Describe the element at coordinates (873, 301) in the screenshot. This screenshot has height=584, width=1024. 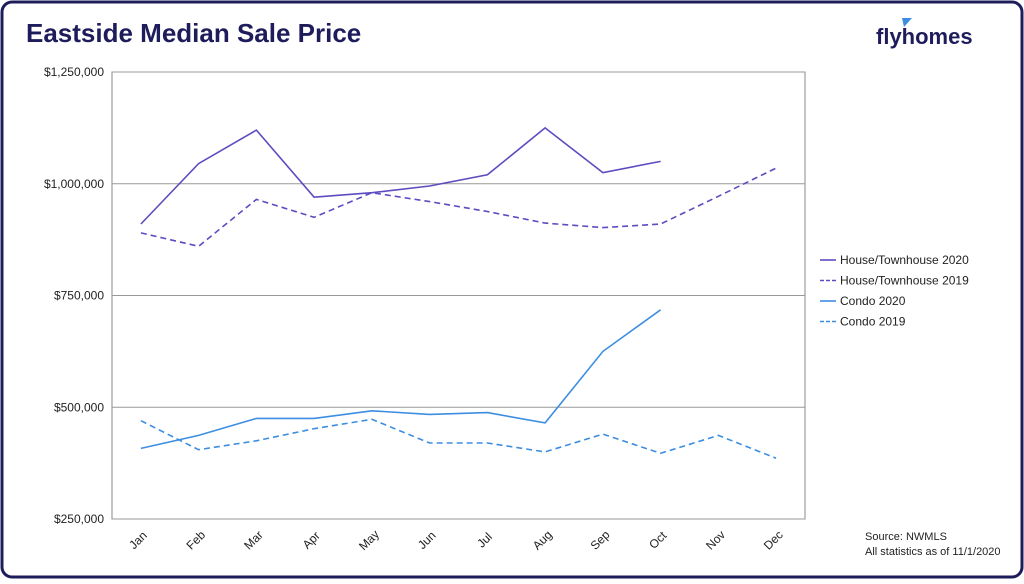
I see `legend-label: Condo 2020` at that location.